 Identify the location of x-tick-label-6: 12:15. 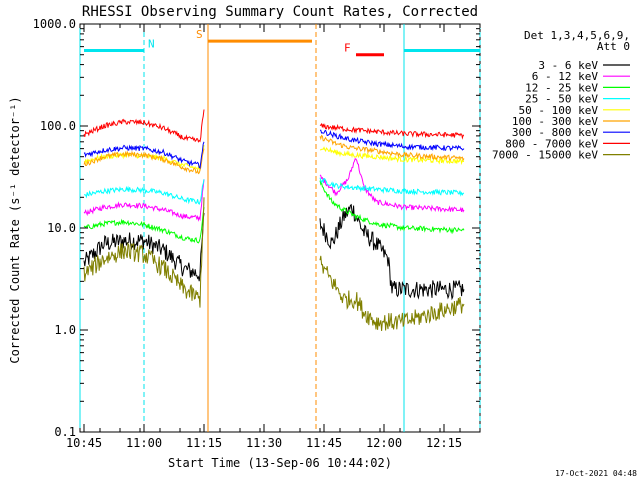
(444, 443).